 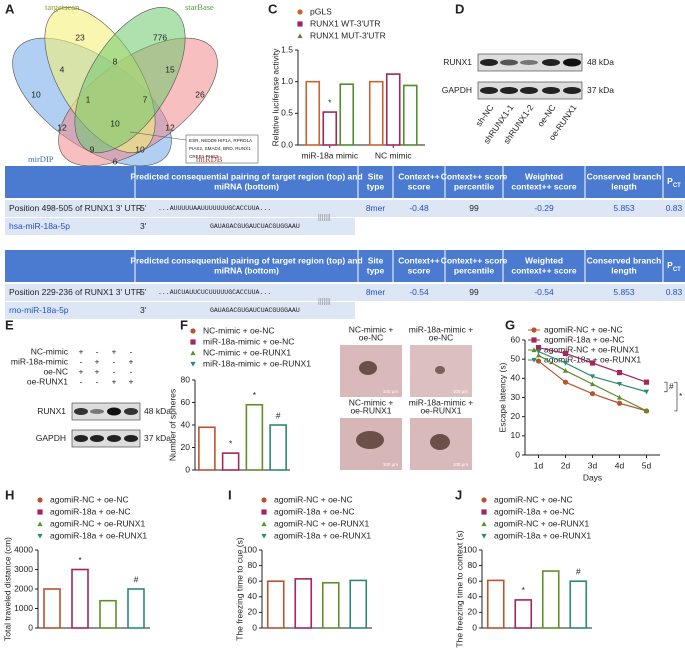 I want to click on pct-sub: CT, so click(x=677, y=186).